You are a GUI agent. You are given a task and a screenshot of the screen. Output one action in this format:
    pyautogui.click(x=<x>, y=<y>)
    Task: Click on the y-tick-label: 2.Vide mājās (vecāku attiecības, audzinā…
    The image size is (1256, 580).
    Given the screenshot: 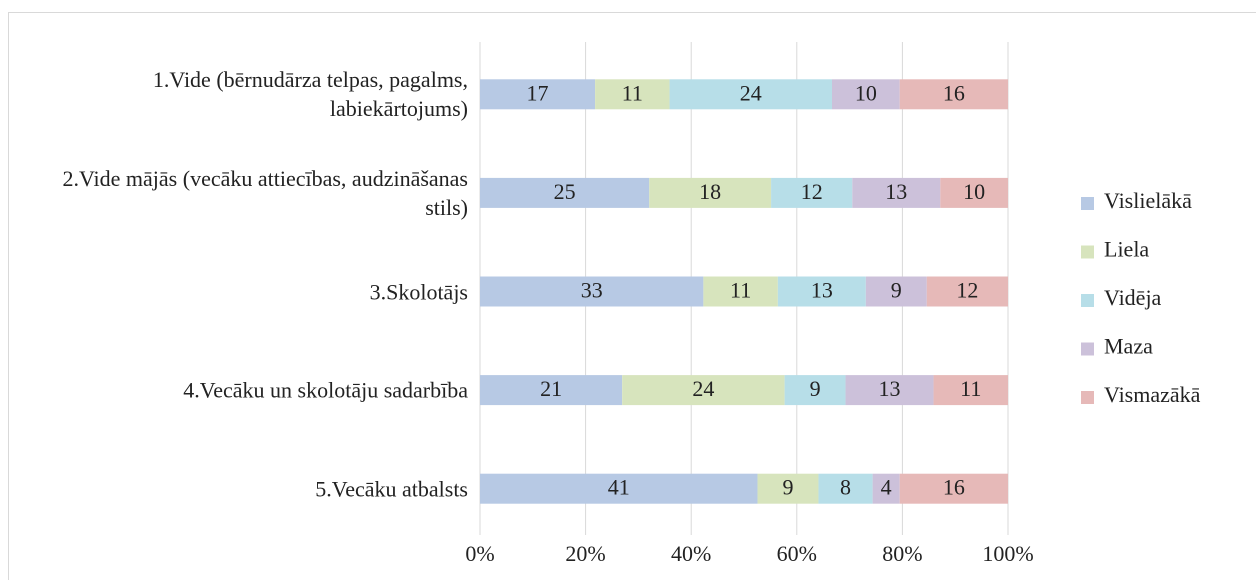 What is the action you would take?
    pyautogui.click(x=265, y=192)
    